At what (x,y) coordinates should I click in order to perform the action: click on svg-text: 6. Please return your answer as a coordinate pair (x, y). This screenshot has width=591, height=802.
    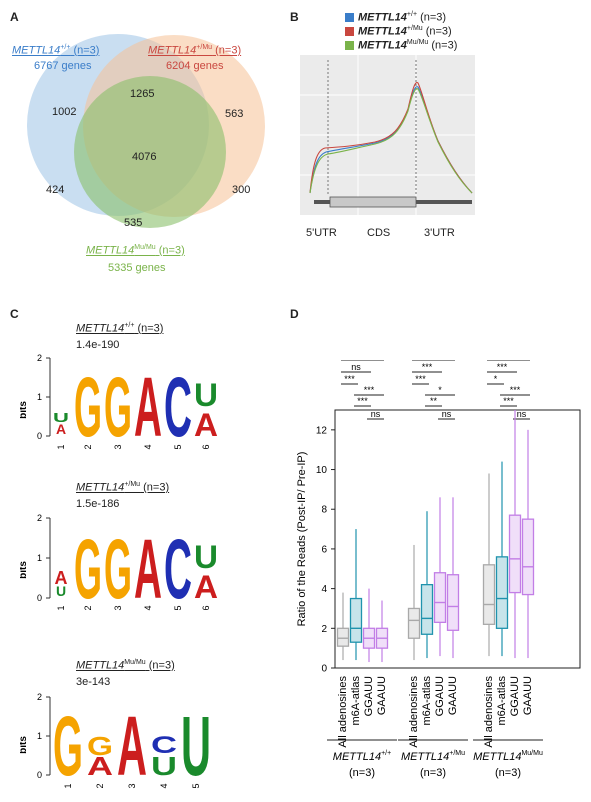
    Looking at the image, I should click on (206, 446).